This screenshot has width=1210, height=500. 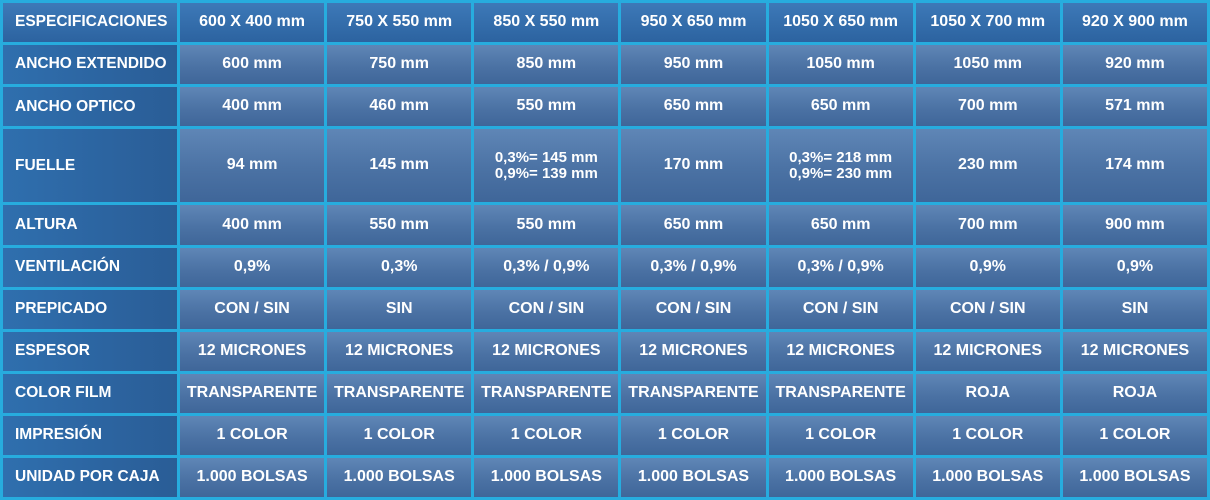 I want to click on table-cell: 0,3%, so click(x=399, y=267).